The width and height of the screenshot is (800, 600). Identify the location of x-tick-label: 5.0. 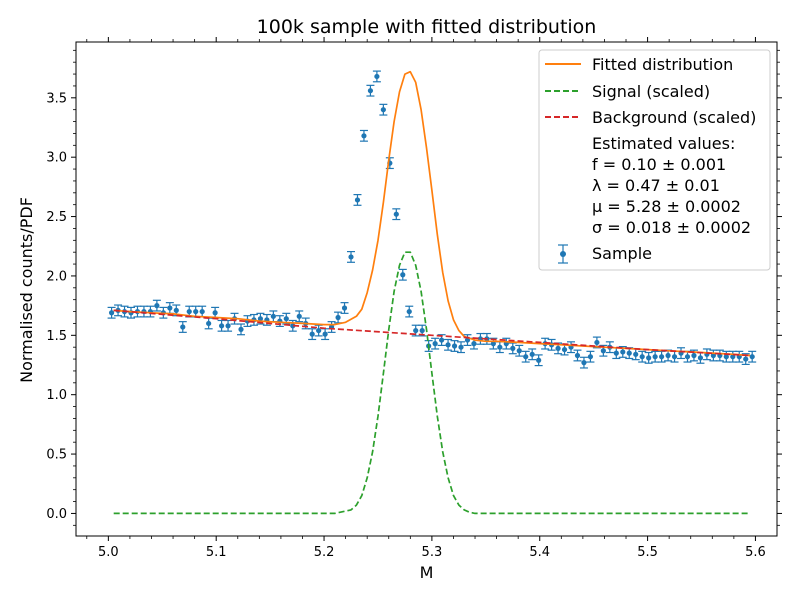
(108, 552).